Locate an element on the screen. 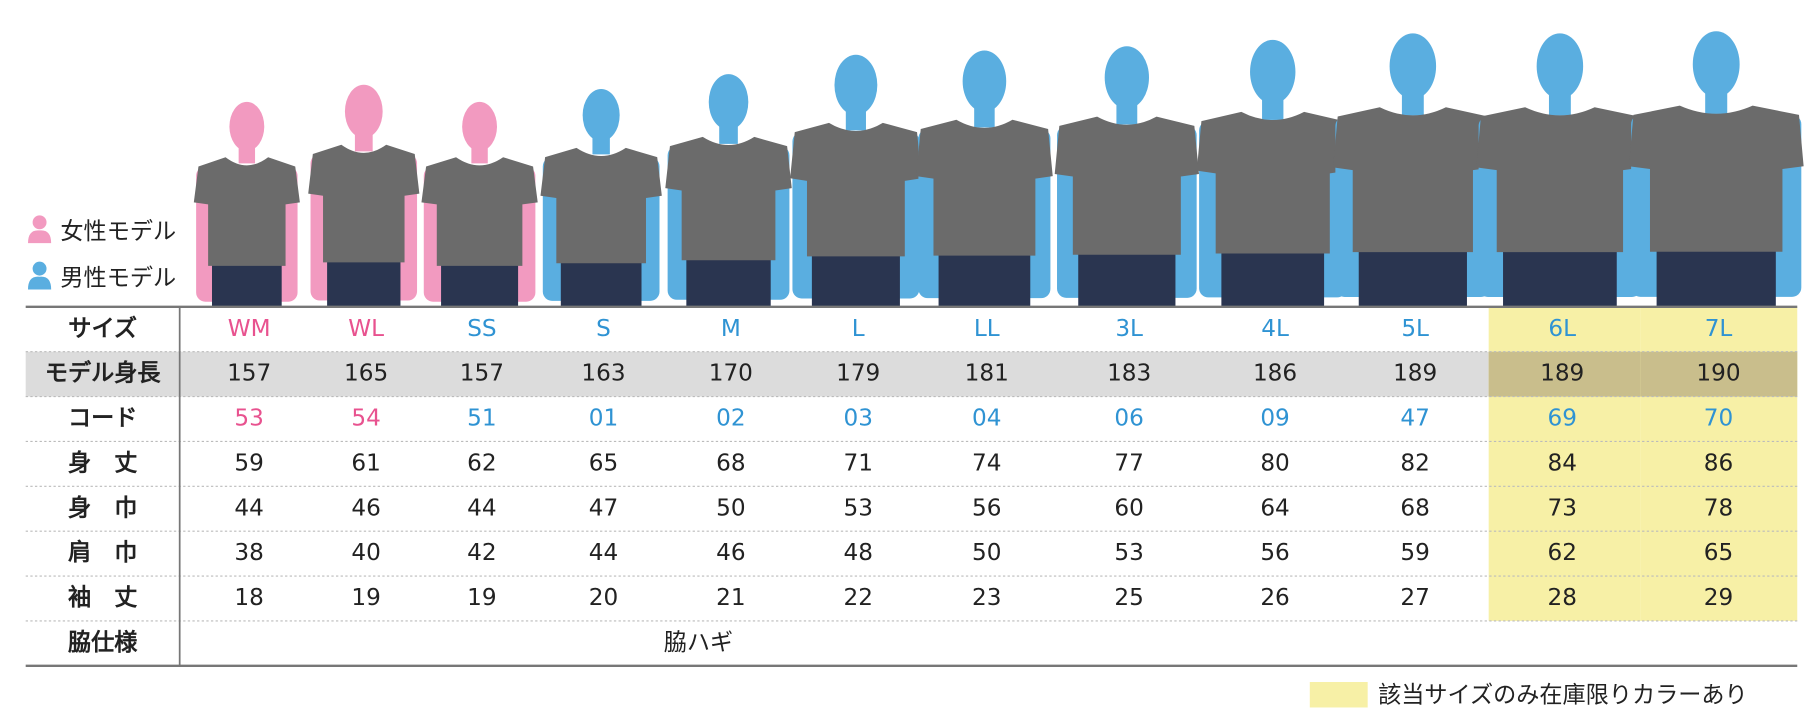  cell: 59 is located at coordinates (1414, 553).